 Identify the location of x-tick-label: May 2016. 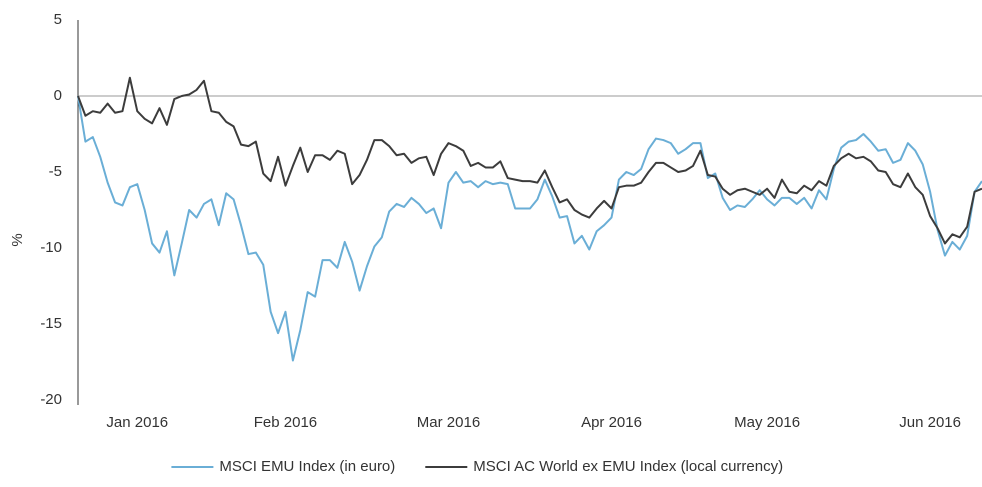
(767, 422).